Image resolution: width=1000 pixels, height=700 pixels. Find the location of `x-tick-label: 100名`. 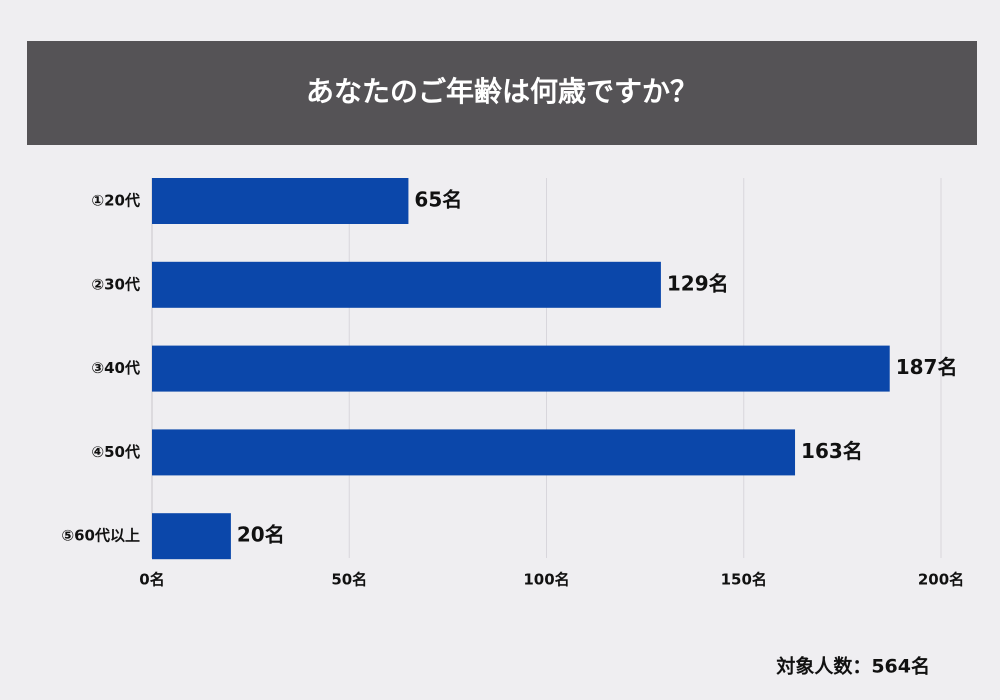

x-tick-label: 100名 is located at coordinates (546, 580).